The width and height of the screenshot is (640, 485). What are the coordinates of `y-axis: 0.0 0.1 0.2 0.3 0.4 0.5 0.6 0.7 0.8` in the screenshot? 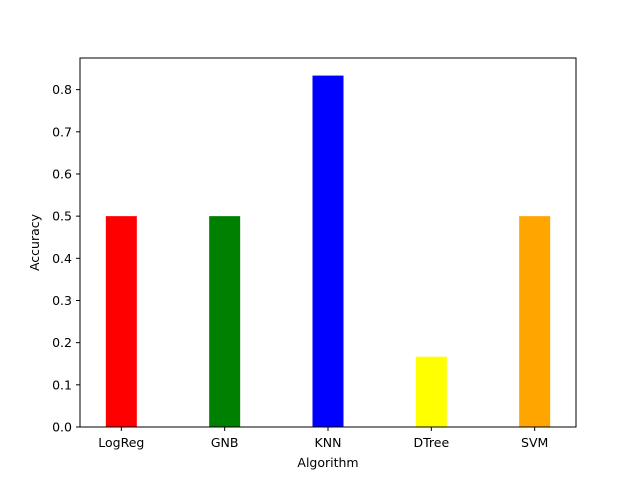 It's located at (66, 258).